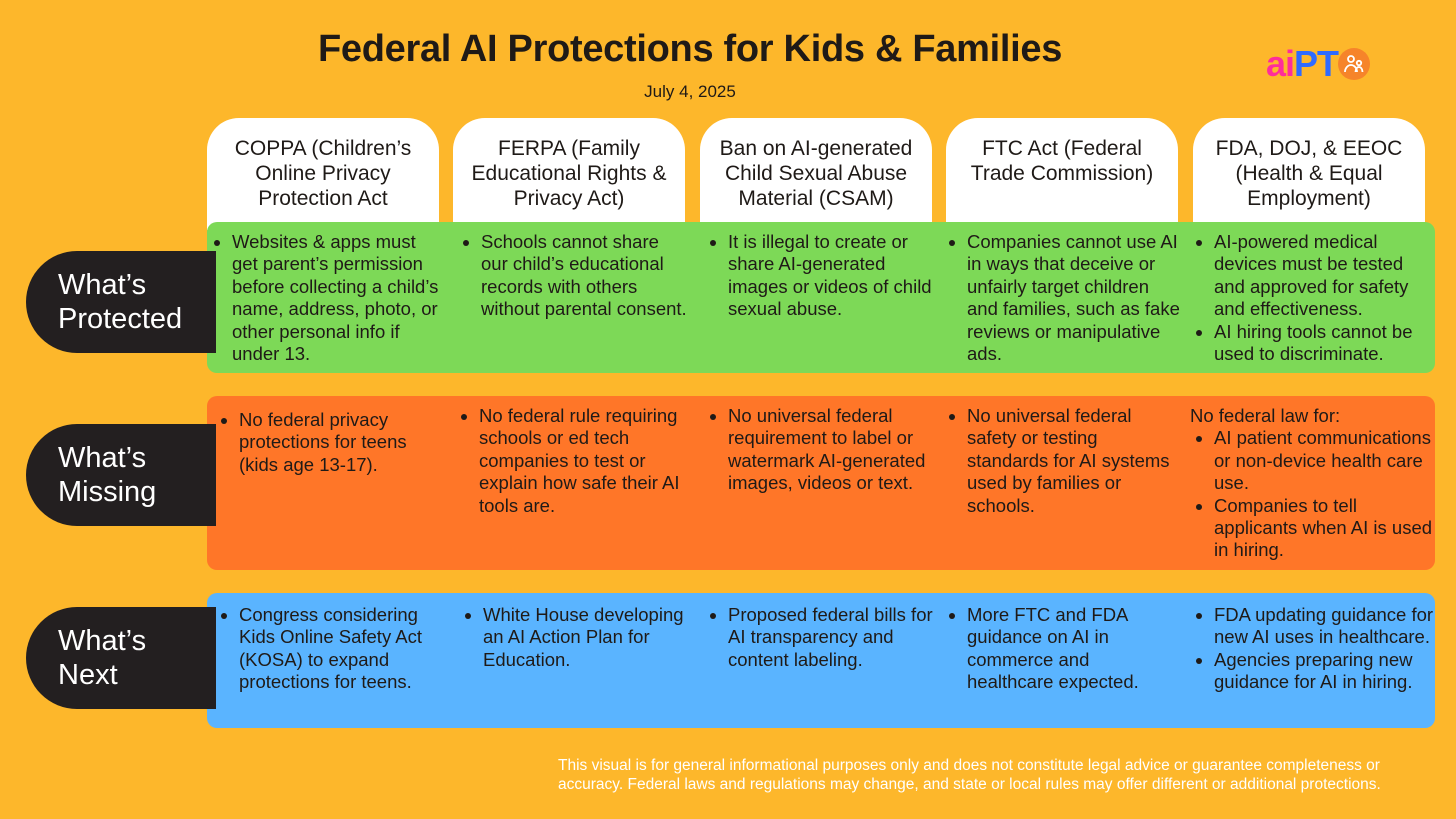 This screenshot has height=819, width=1456. What do you see at coordinates (121, 658) in the screenshot?
I see `row-label-next: What’s Next` at bounding box center [121, 658].